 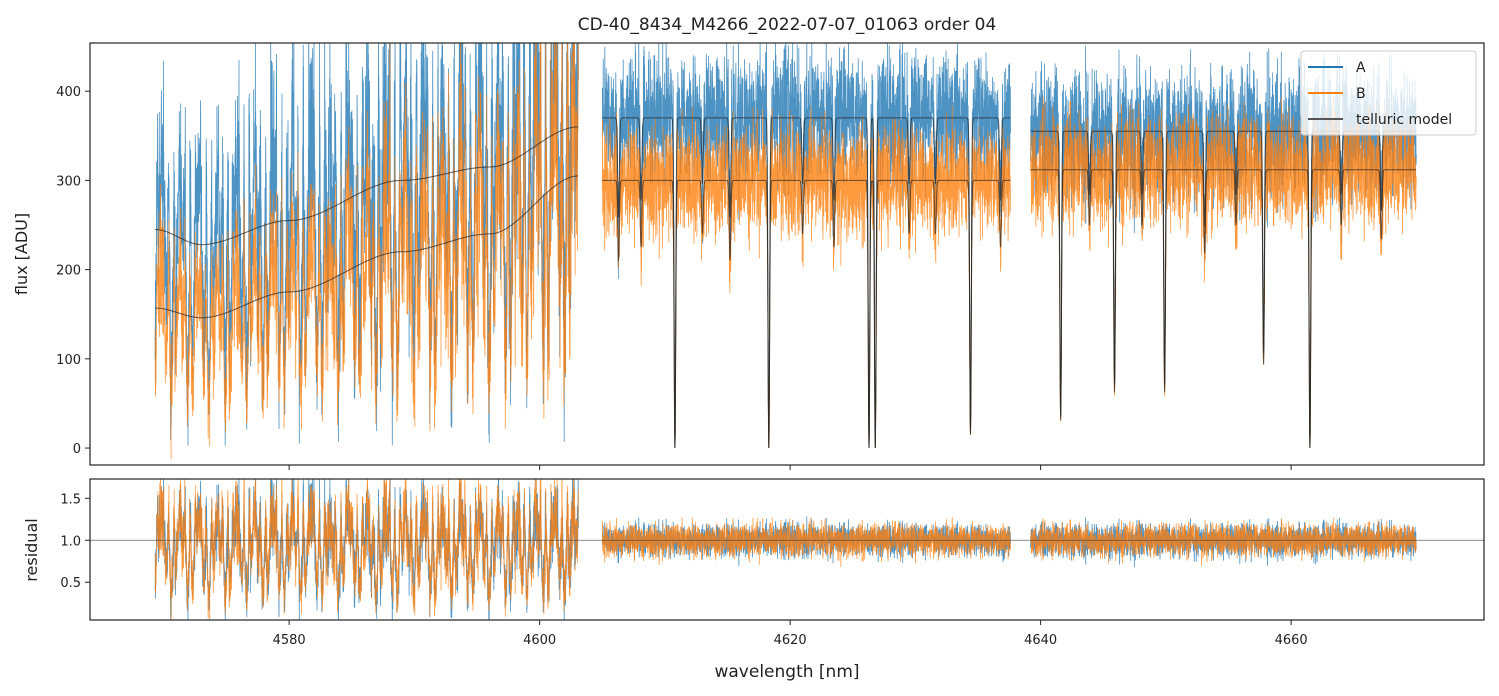 What do you see at coordinates (70, 541) in the screenshot?
I see `y-tick-label: 1.0` at bounding box center [70, 541].